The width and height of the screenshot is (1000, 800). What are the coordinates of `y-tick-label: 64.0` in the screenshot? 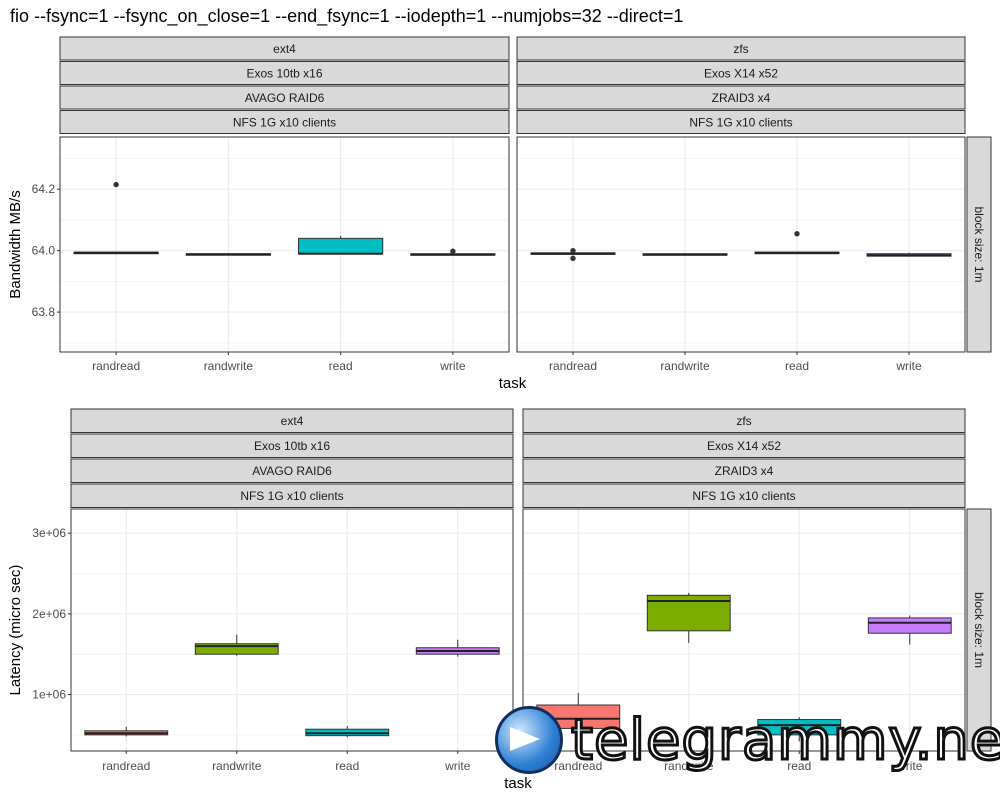 It's located at (44, 251).